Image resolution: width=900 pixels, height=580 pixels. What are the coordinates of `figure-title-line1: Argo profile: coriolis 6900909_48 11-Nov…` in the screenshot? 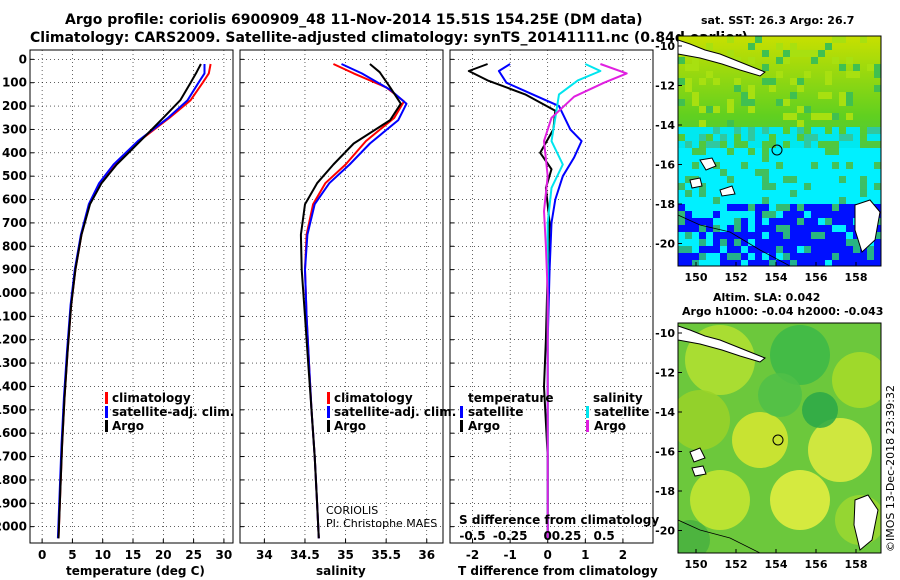 It's located at (353, 20).